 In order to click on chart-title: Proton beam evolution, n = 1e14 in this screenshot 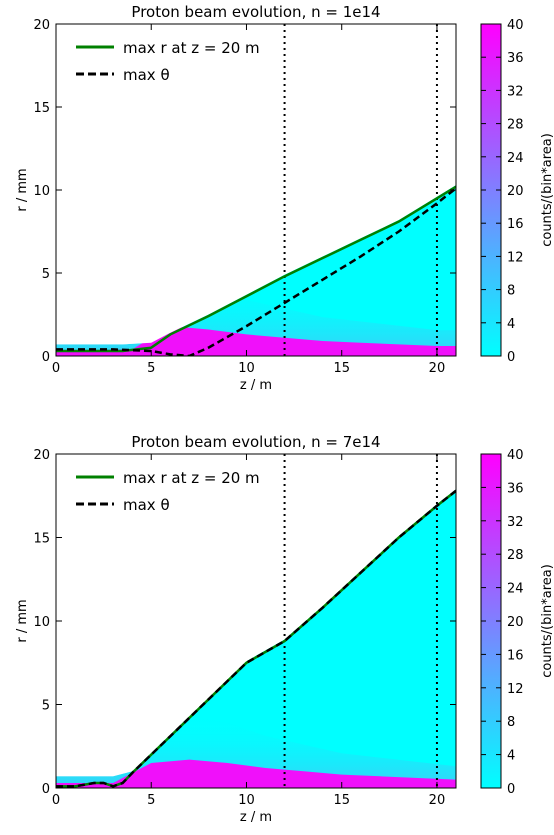, I will do `click(255, 12)`.